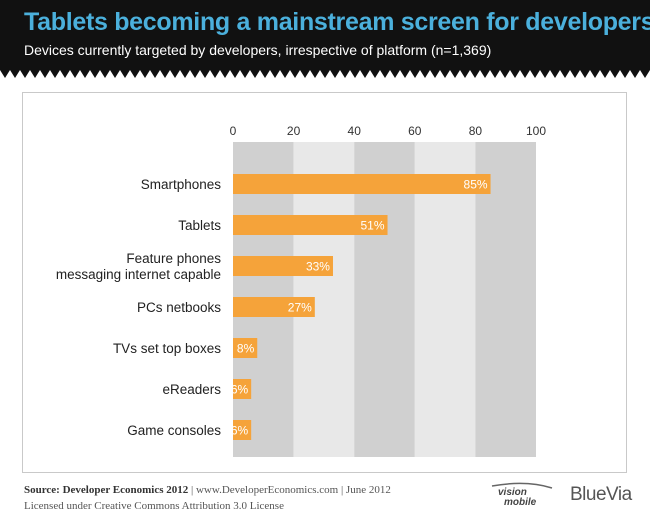 The width and height of the screenshot is (650, 514). Describe the element at coordinates (199, 225) in the screenshot. I see `category-label: Tablets` at that location.